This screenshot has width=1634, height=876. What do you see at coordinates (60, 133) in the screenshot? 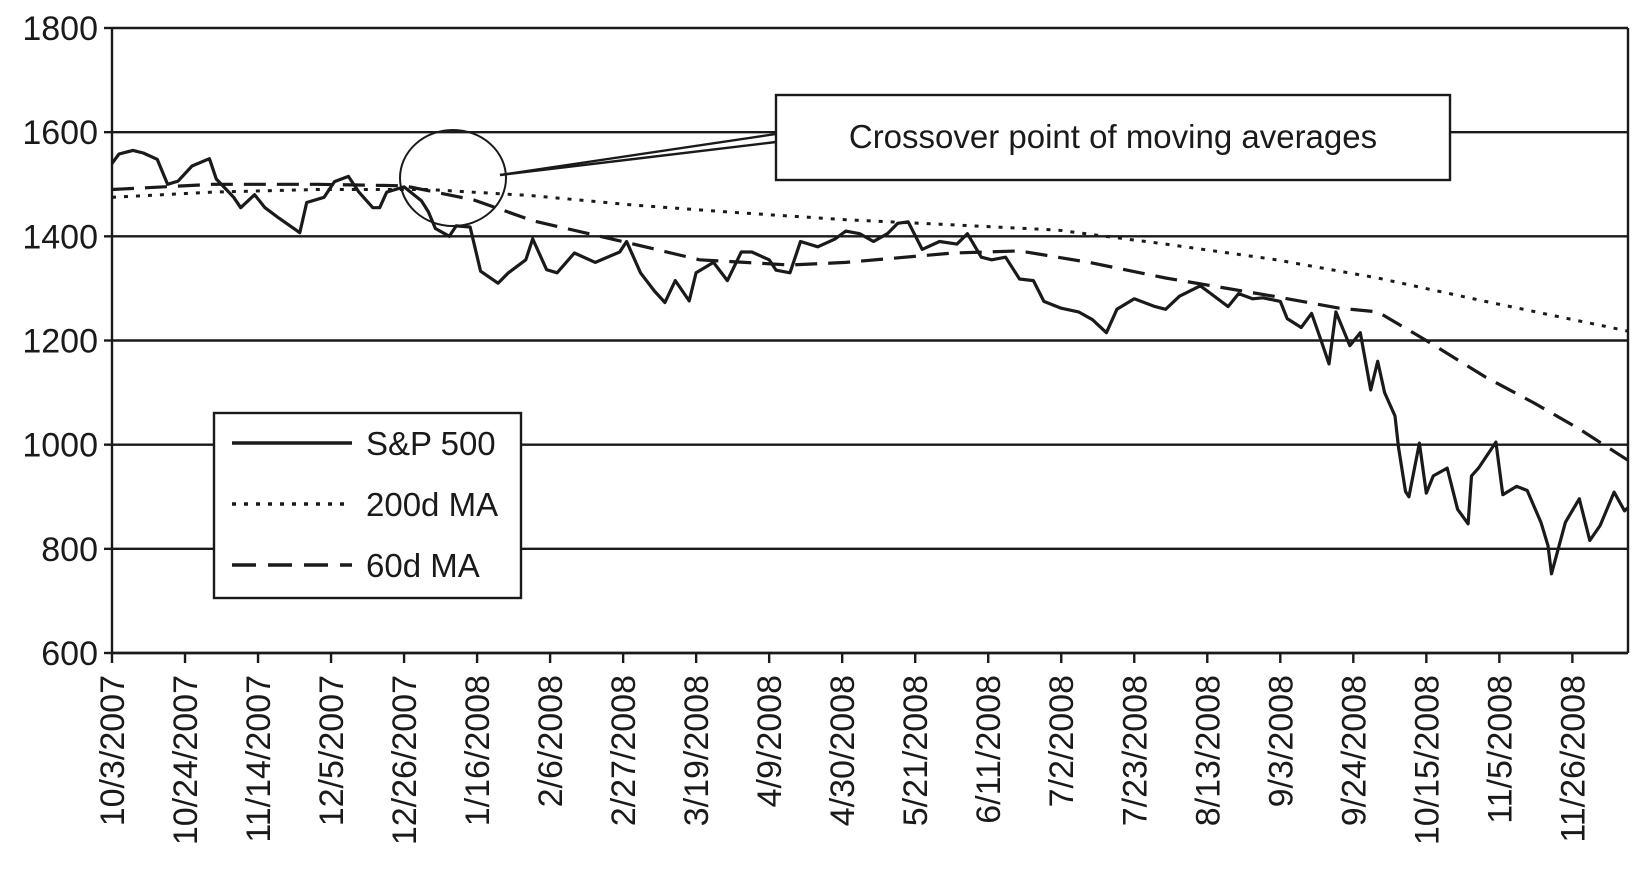
I see `y-tick-label: 1600` at bounding box center [60, 133].